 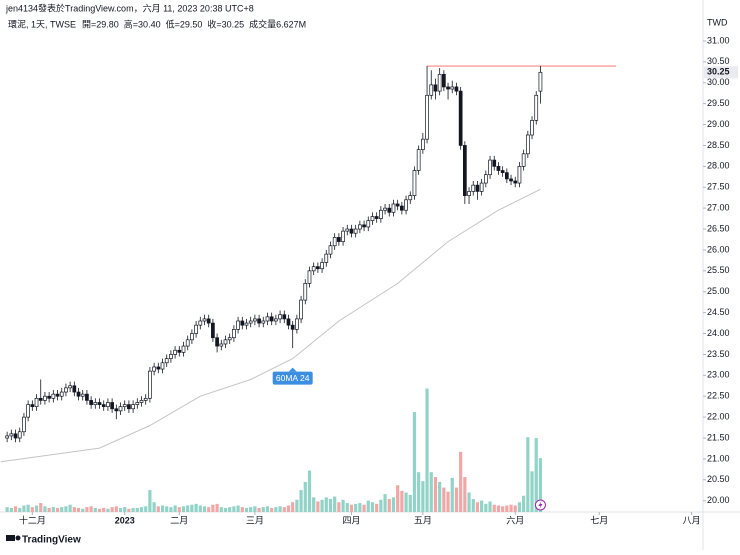 What do you see at coordinates (32, 519) in the screenshot?
I see `x-tick-label: 十二月` at bounding box center [32, 519].